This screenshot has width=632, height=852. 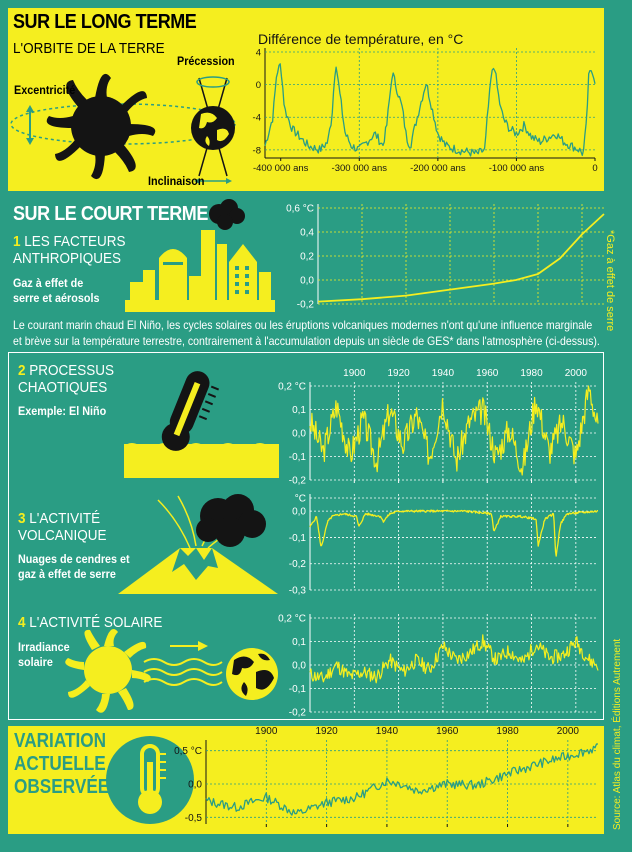 I want to click on observed-x-tick-label: 1900, so click(x=266, y=731).